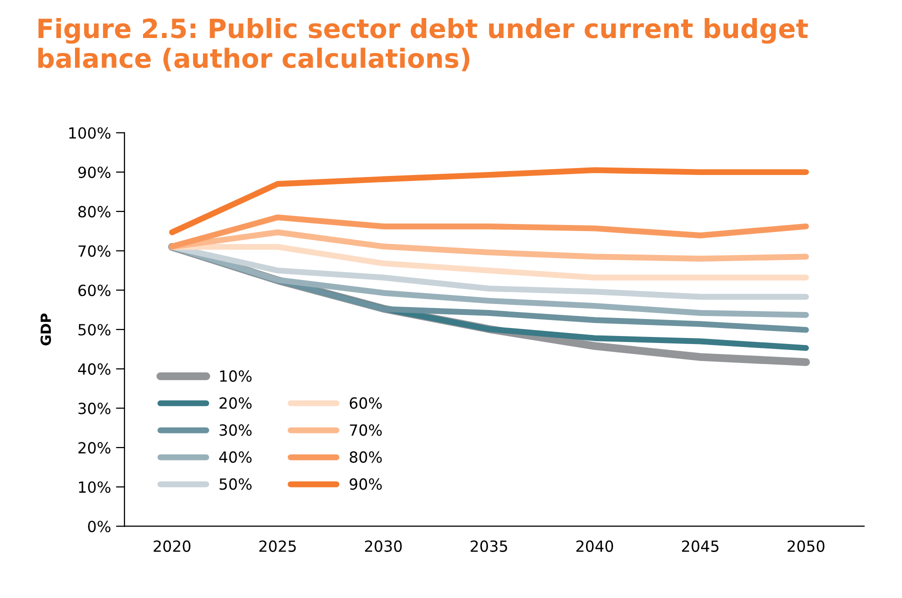 The image size is (902, 598). I want to click on legend-label: 80%, so click(366, 457).